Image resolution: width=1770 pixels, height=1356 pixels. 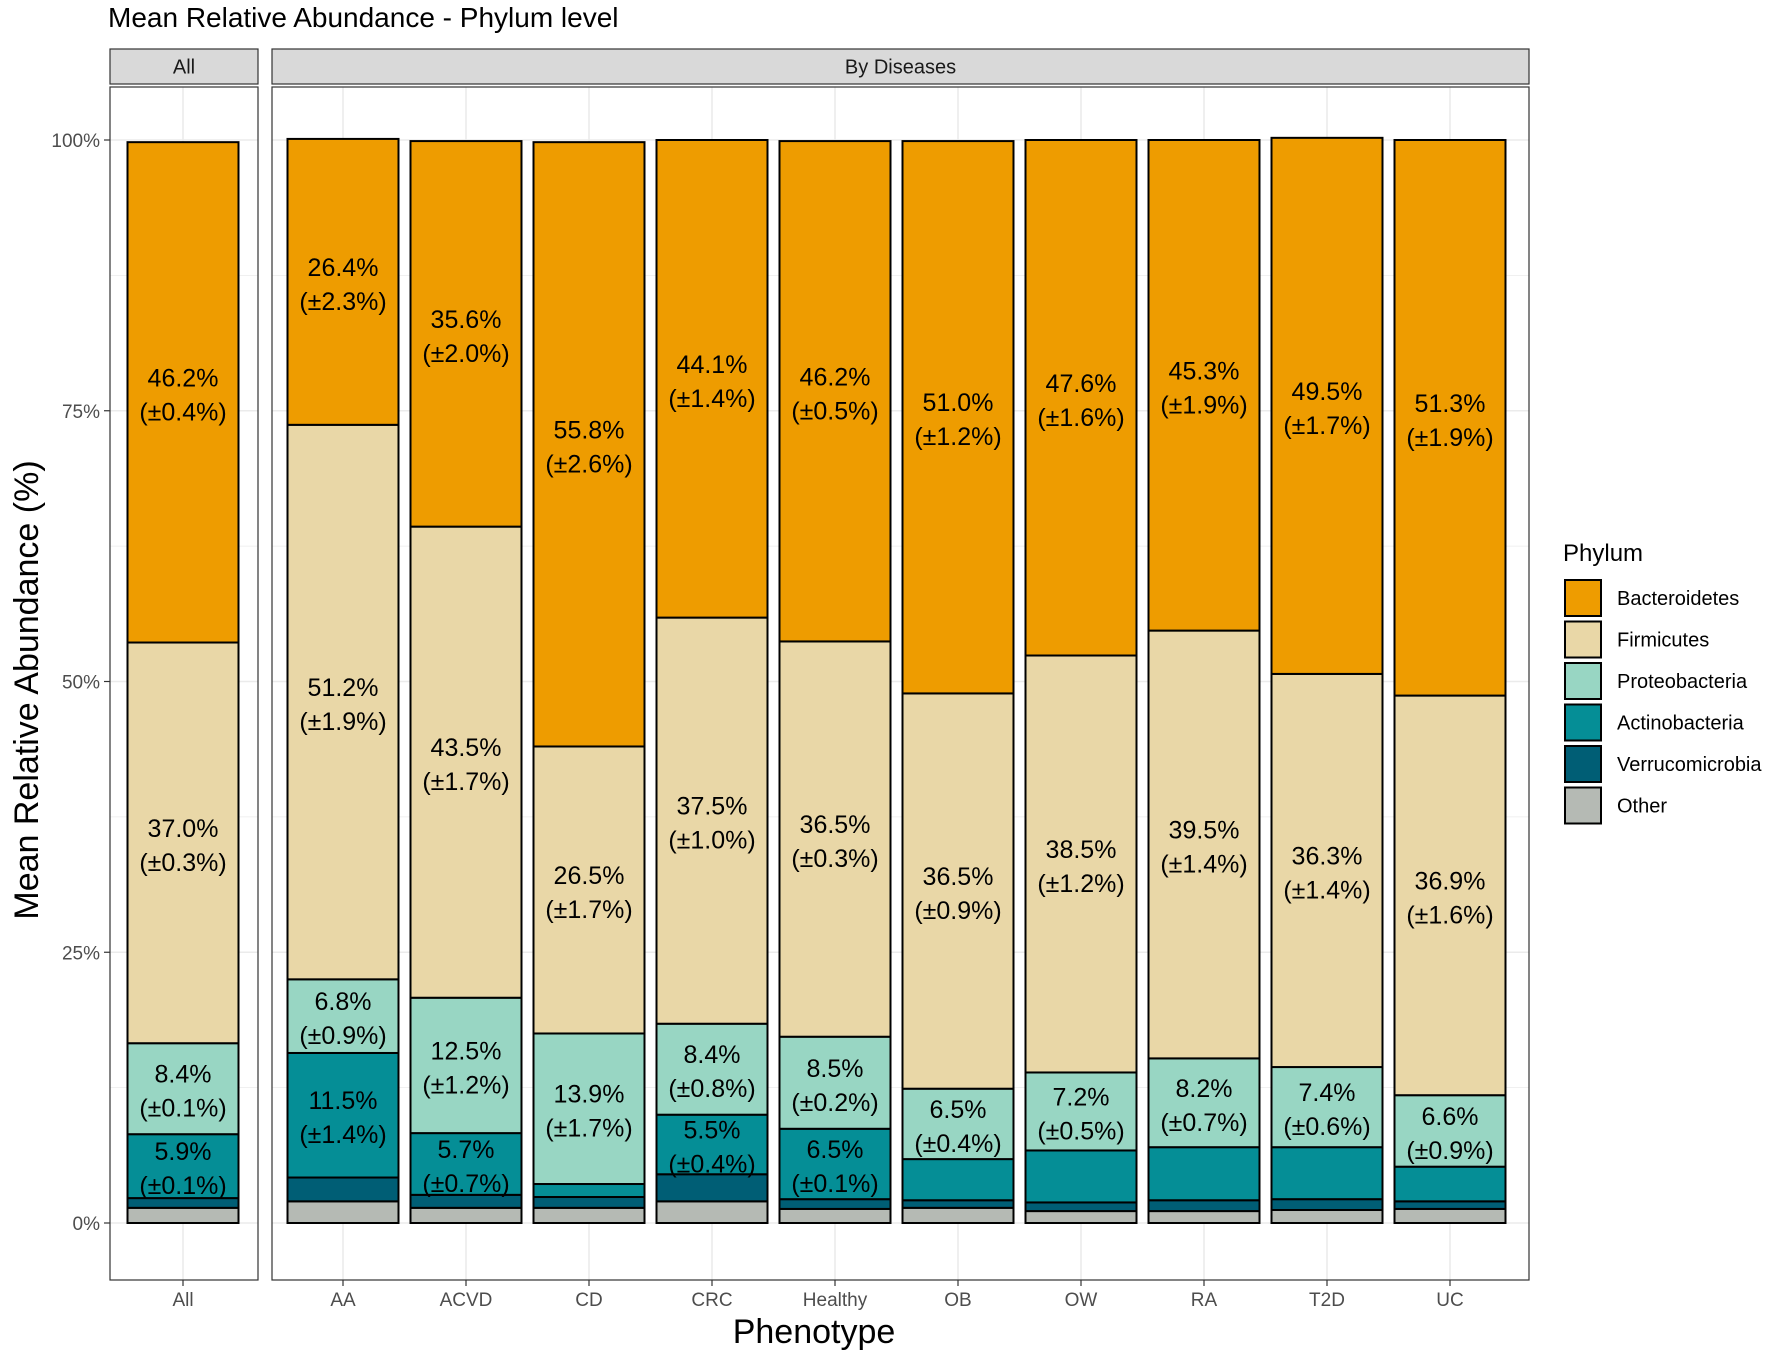 I want to click on data-label: 5.9% (±0.1%), so click(x=182, y=1169).